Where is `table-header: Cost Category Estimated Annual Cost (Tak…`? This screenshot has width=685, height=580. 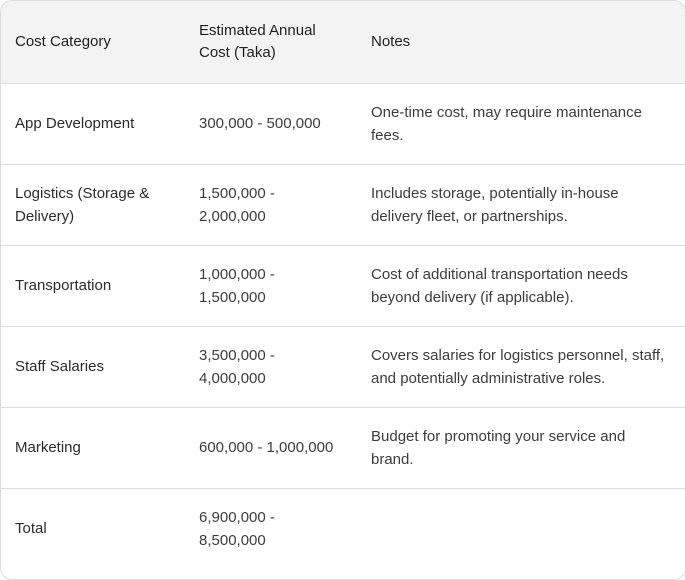 table-header: Cost Category Estimated Annual Cost (Tak… is located at coordinates (343, 42).